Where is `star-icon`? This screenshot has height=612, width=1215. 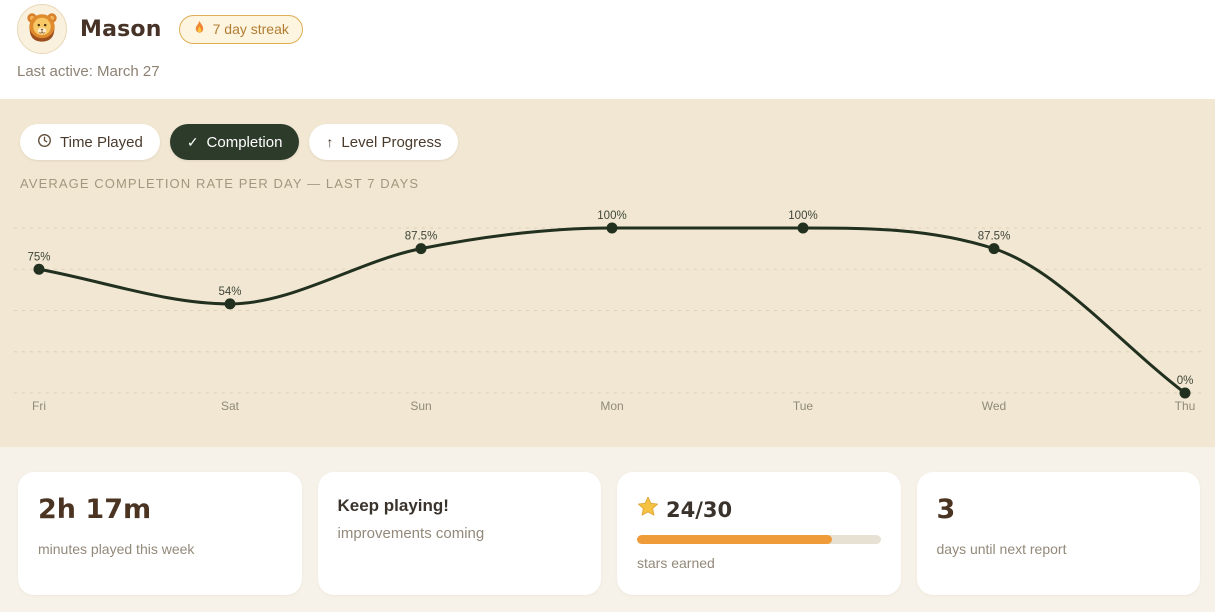 star-icon is located at coordinates (648, 509).